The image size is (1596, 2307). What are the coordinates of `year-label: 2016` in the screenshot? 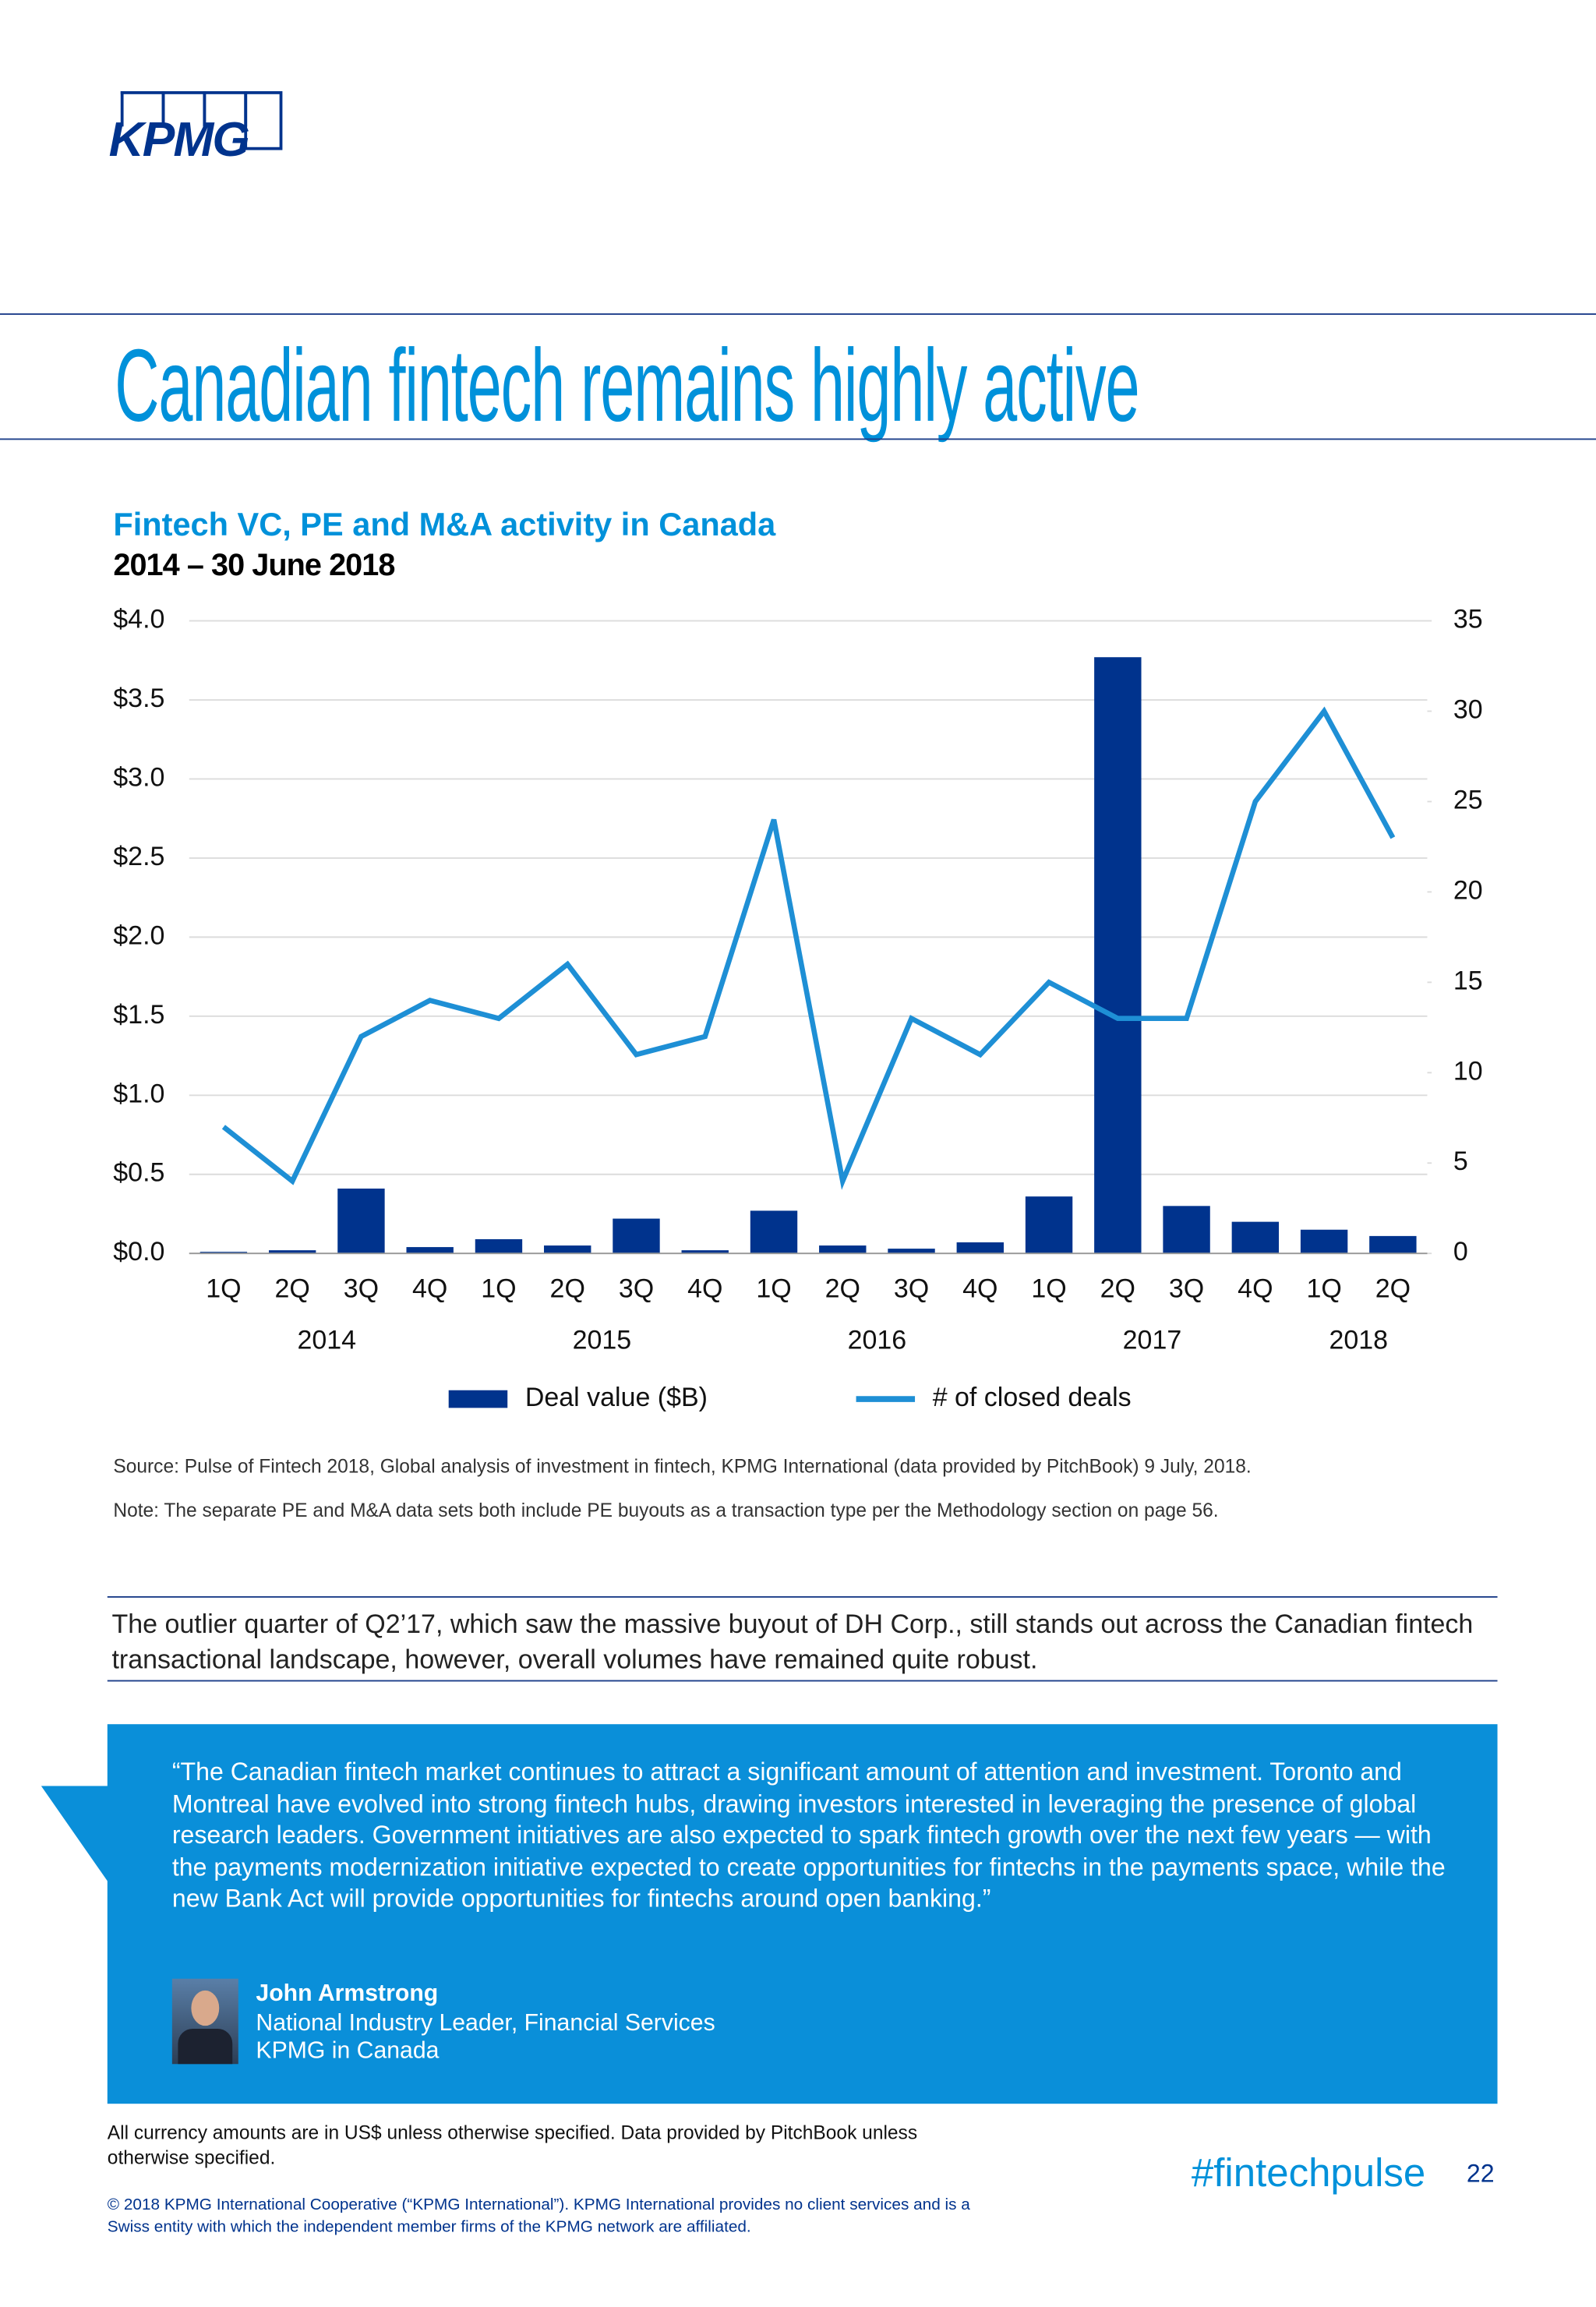 It's located at (877, 1340).